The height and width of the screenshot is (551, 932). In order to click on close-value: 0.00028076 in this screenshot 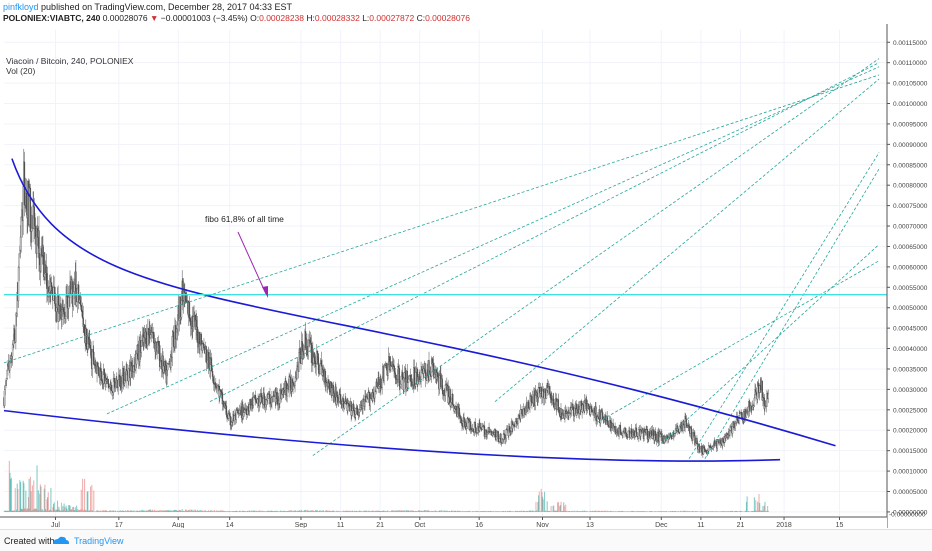, I will do `click(447, 18)`.